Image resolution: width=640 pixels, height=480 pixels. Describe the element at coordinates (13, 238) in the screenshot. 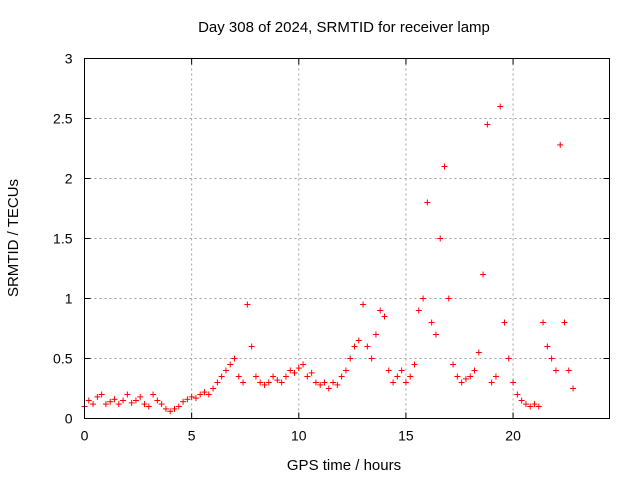

I see `y-axis-title: SRMTID / TECUs` at that location.